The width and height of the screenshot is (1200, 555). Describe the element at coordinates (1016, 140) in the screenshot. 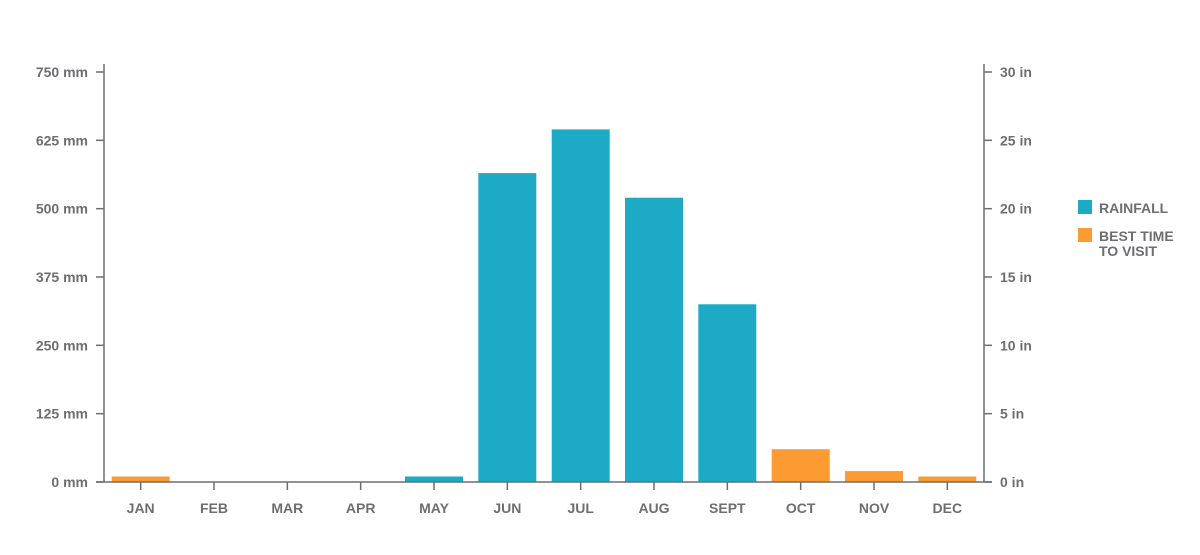

I see `y-tick-label-right: 25 in` at that location.